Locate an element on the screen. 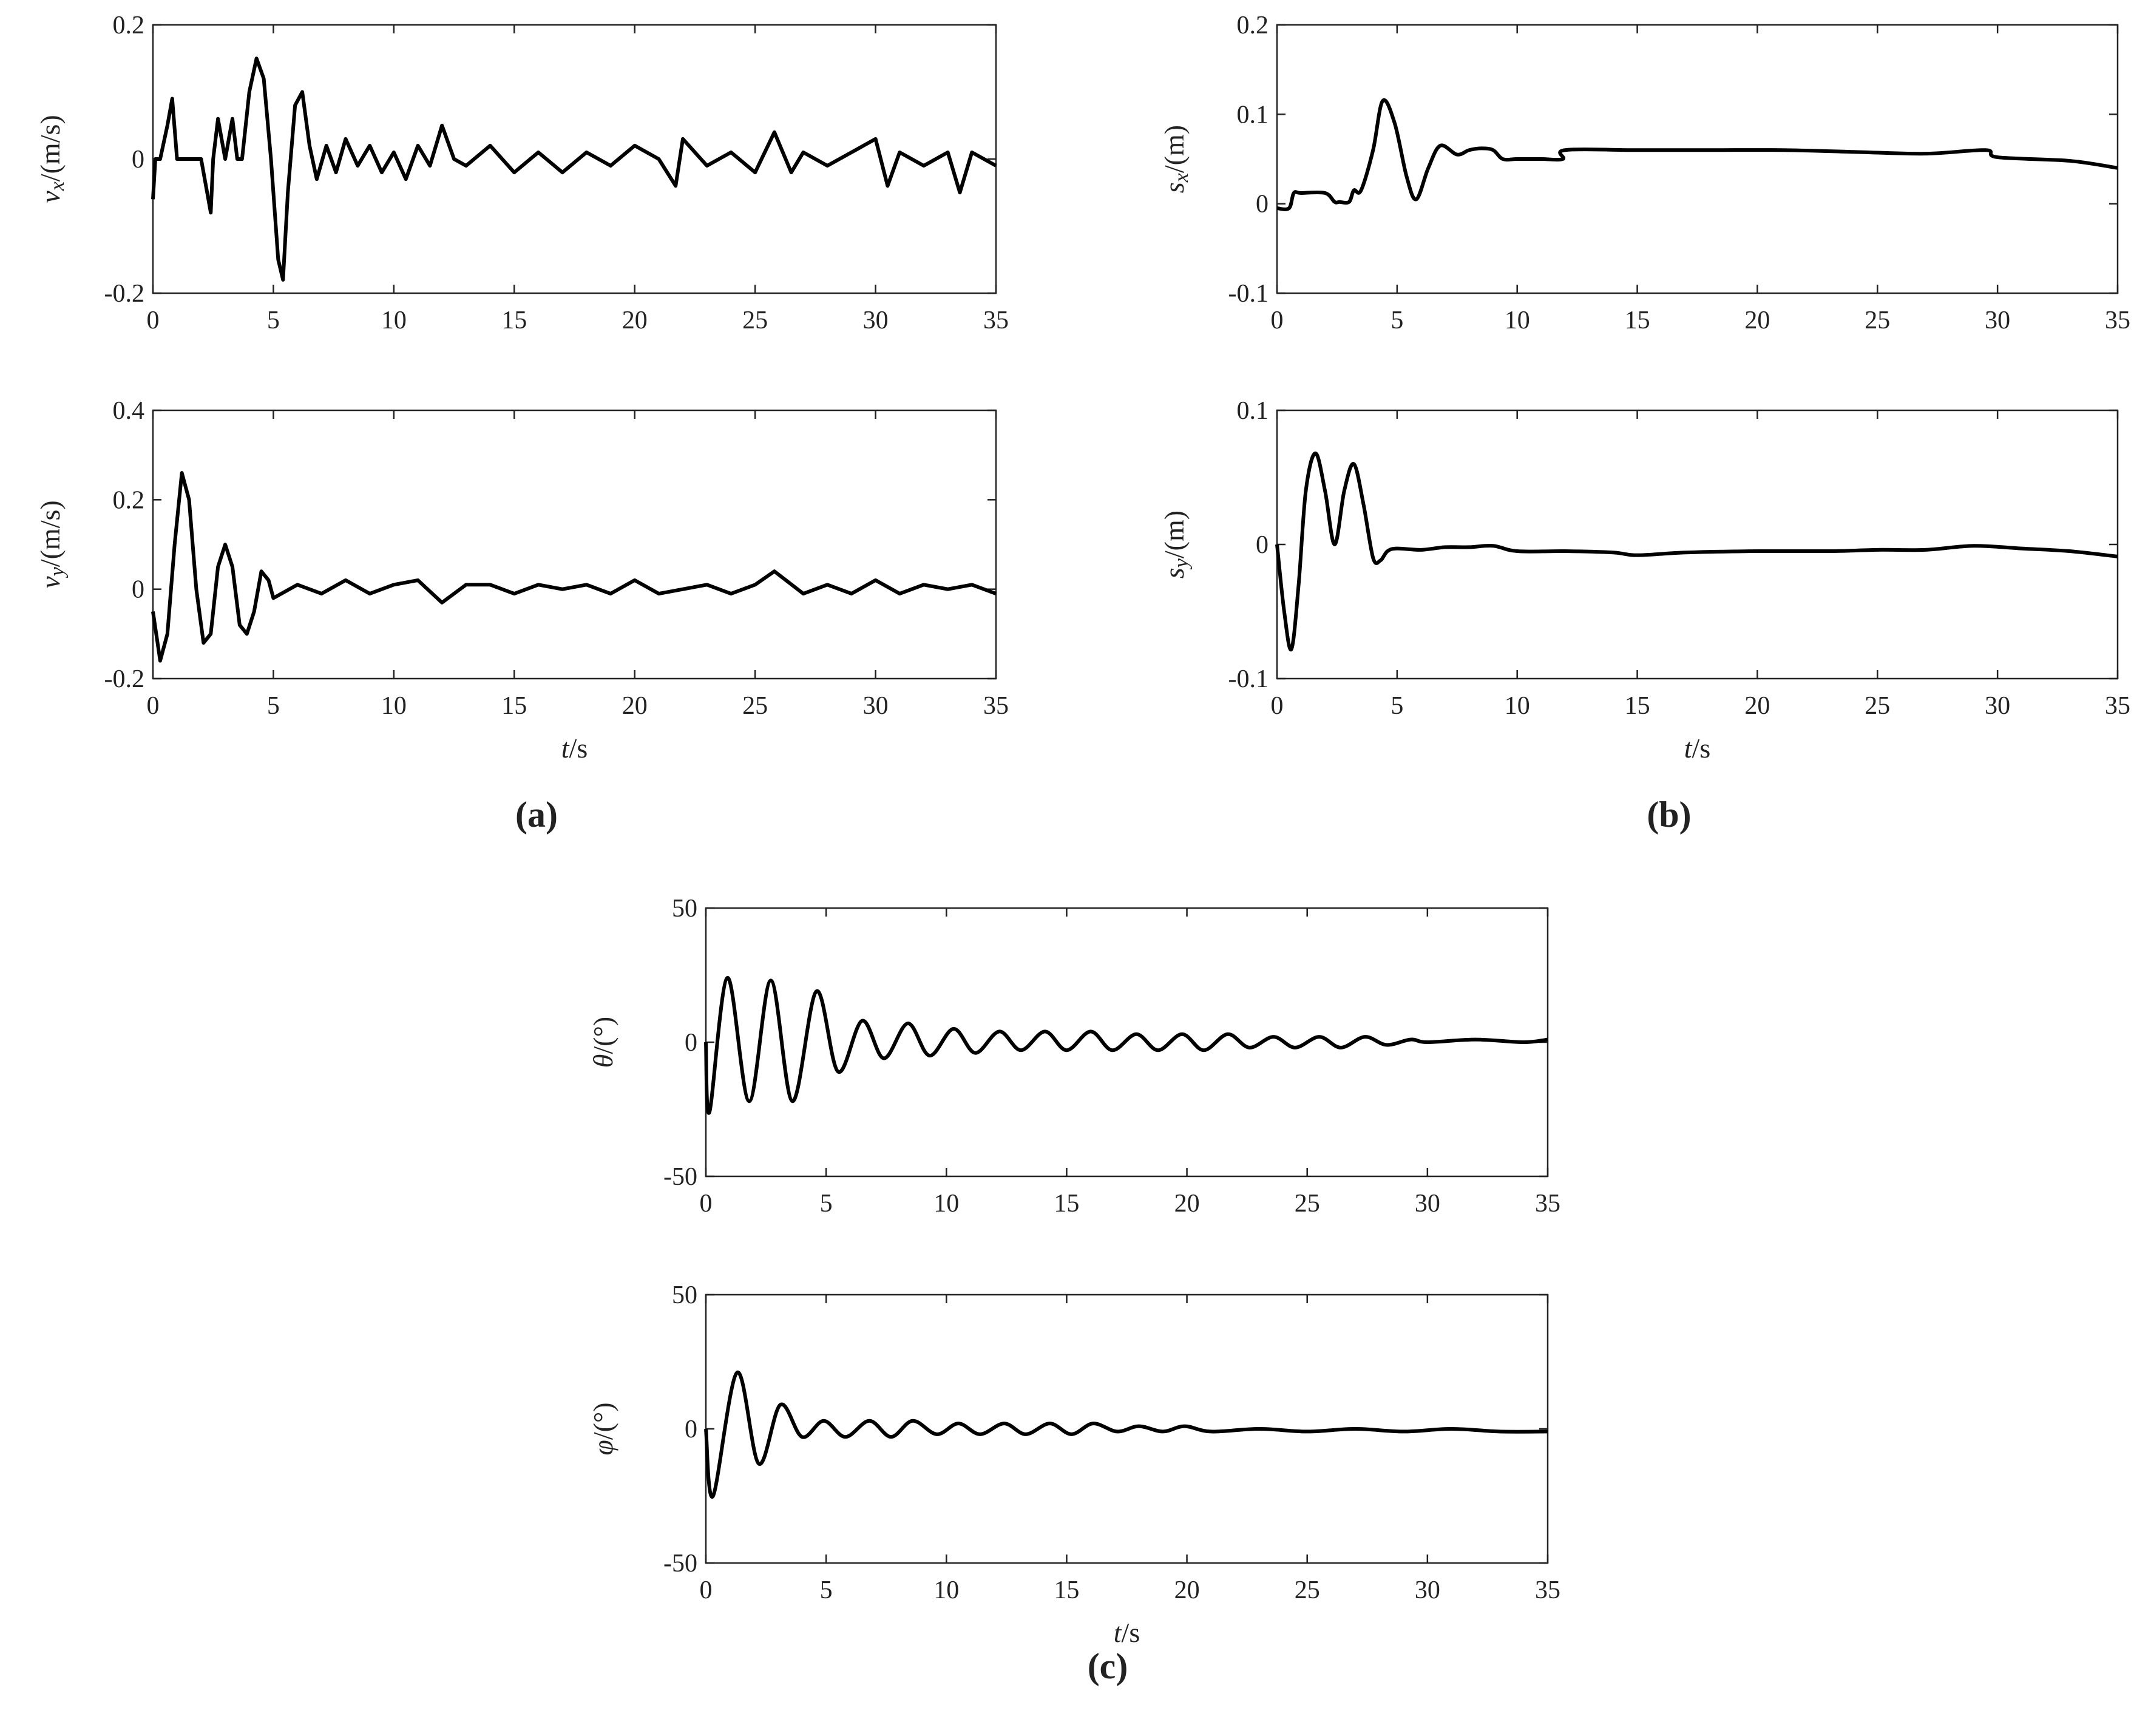 This screenshot has height=1736, width=2151. axis-label: vy/(m/s) is located at coordinates (52, 544).